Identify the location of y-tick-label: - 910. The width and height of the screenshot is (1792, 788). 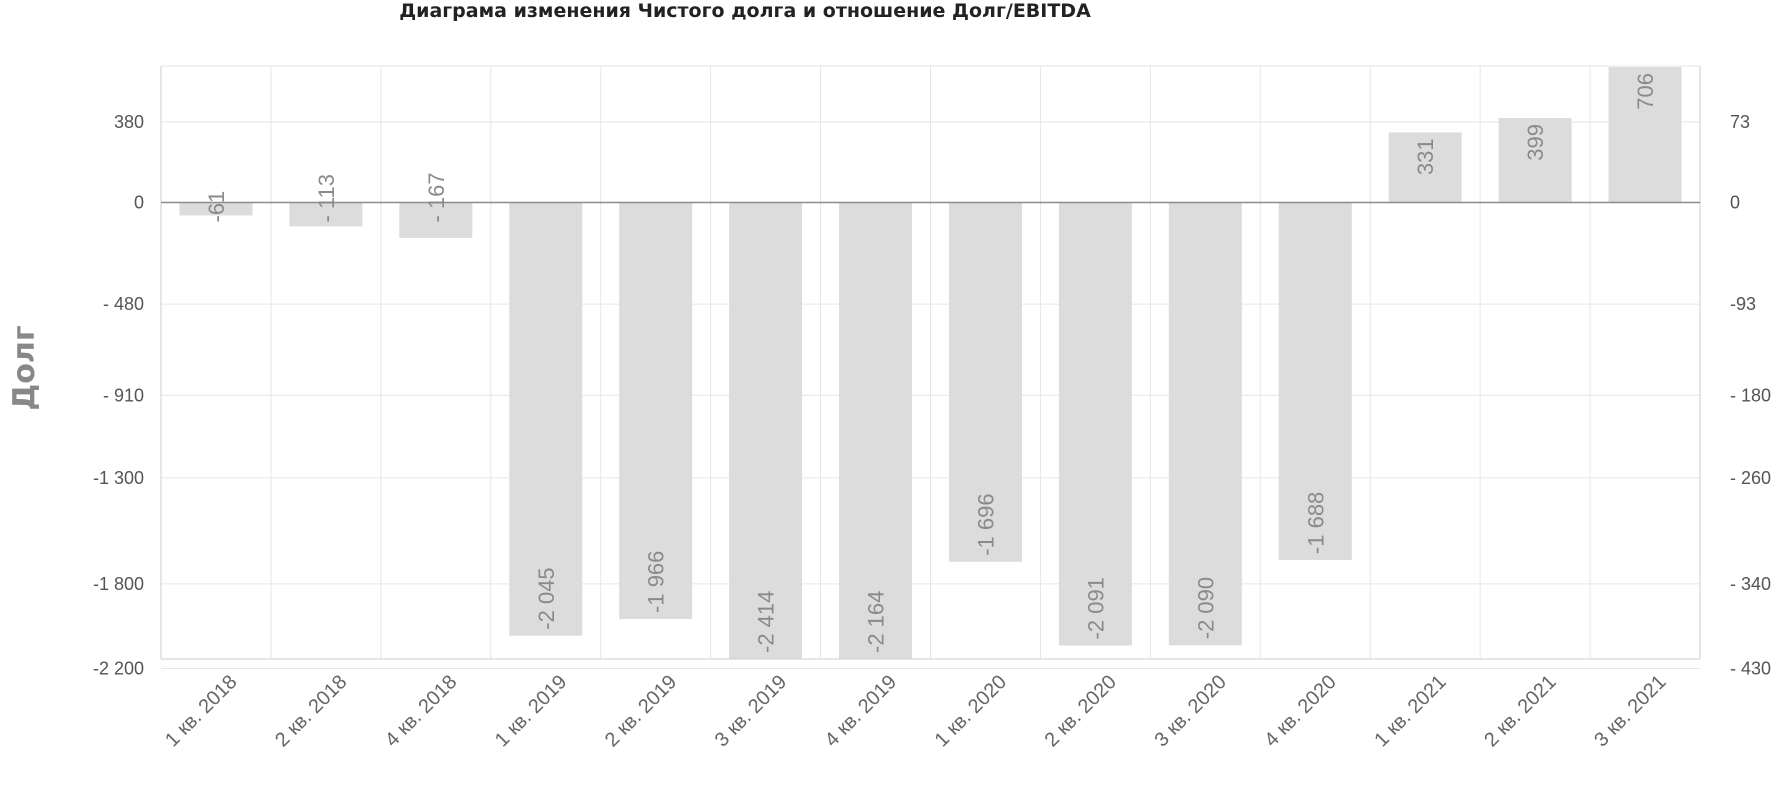
(123, 395).